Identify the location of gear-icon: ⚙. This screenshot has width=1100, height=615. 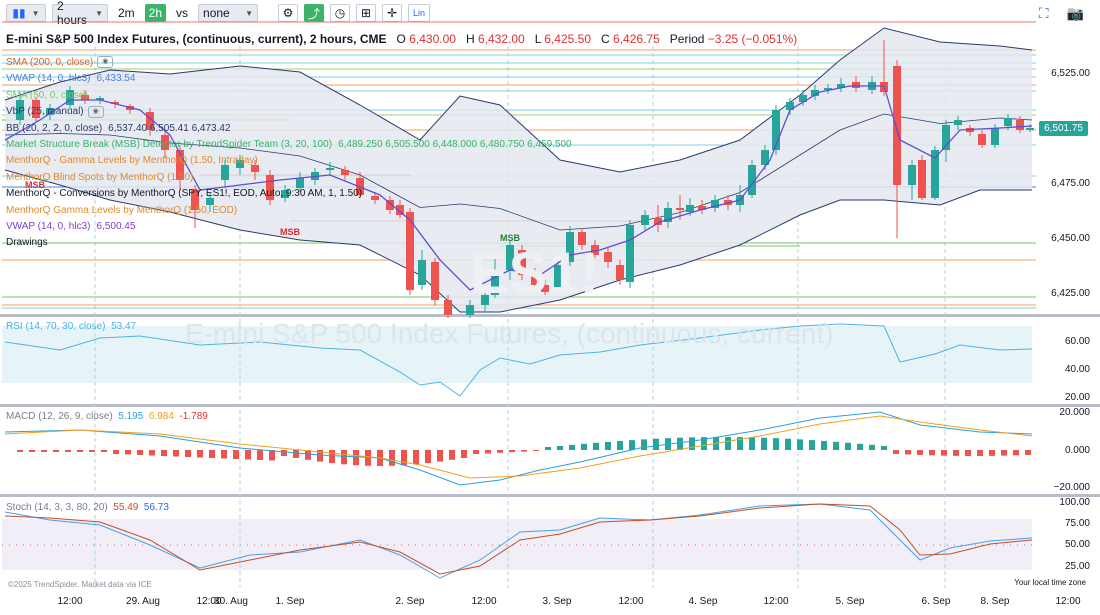
(288, 13).